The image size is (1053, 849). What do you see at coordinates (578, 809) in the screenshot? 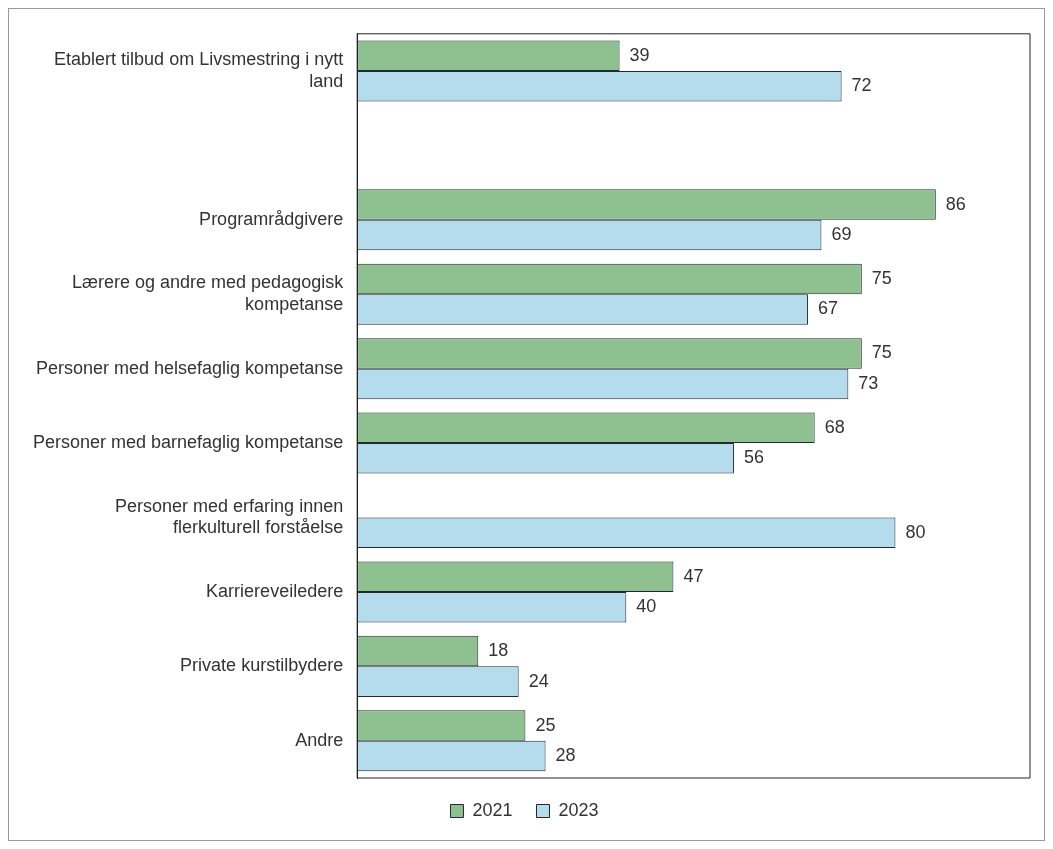
I see `legend-label: 2023` at bounding box center [578, 809].